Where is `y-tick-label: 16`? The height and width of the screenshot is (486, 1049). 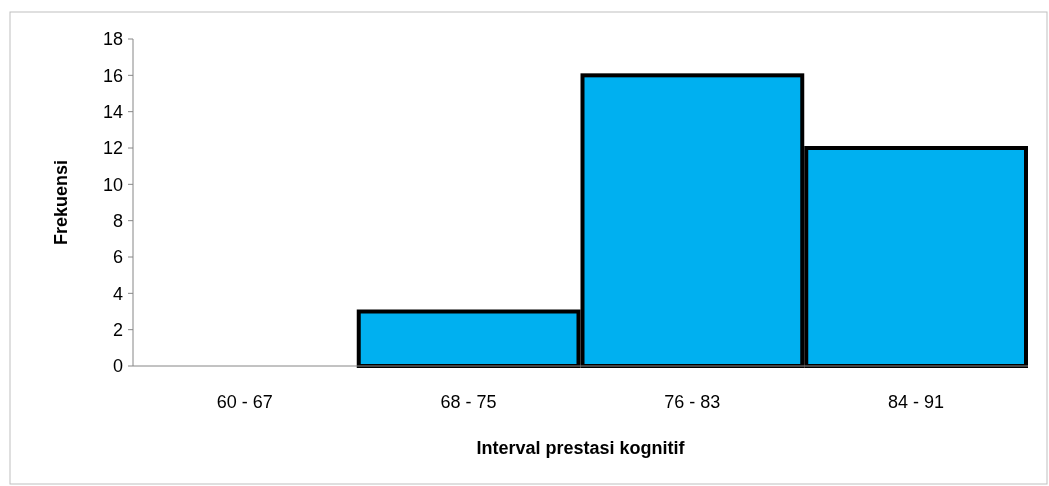 y-tick-label: 16 is located at coordinates (112, 75).